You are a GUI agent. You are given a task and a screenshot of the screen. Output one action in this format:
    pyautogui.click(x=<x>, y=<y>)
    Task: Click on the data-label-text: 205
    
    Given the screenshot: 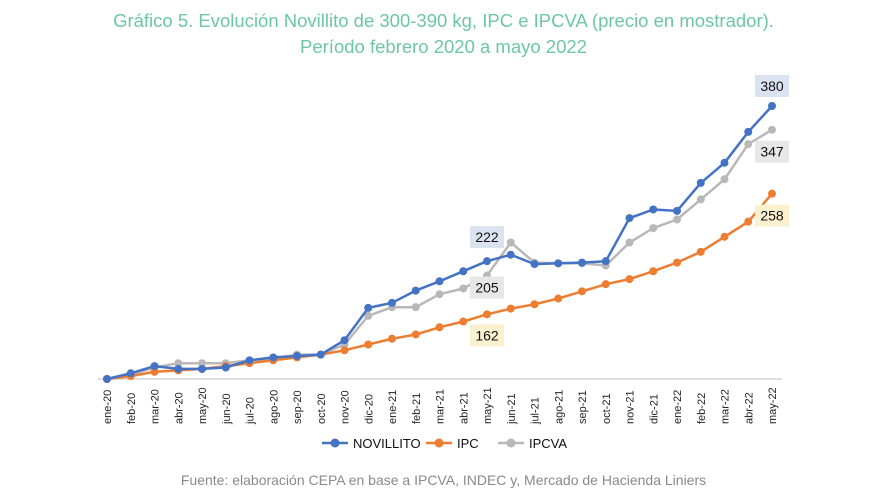 What is the action you would take?
    pyautogui.click(x=487, y=288)
    